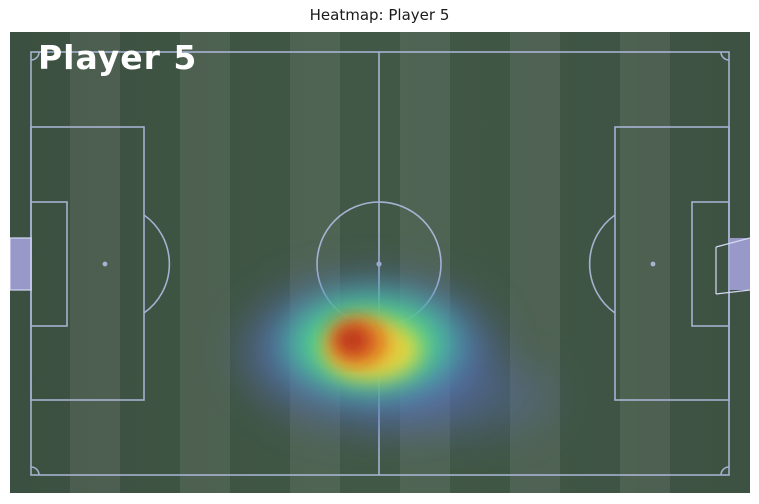 Image resolution: width=759 pixels, height=504 pixels. What do you see at coordinates (732, 266) in the screenshot?
I see `right-goal` at bounding box center [732, 266].